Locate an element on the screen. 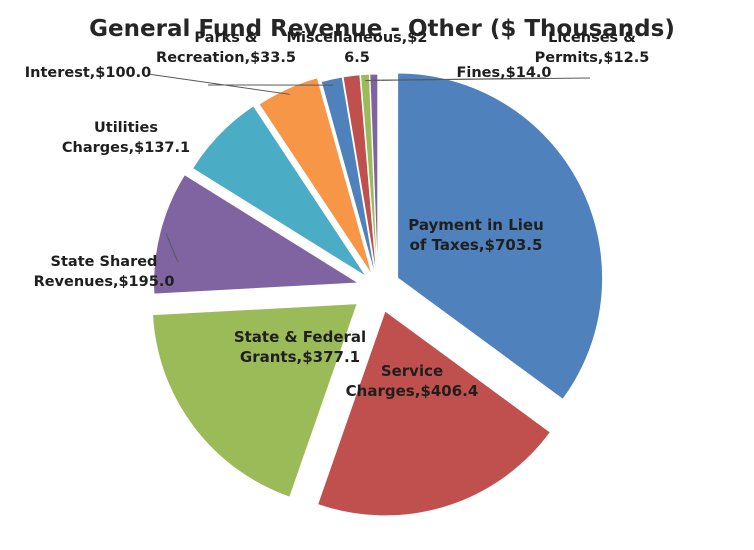  data-label-utilities-charges: Utilities Charges,$137.1 is located at coordinates (126, 138).